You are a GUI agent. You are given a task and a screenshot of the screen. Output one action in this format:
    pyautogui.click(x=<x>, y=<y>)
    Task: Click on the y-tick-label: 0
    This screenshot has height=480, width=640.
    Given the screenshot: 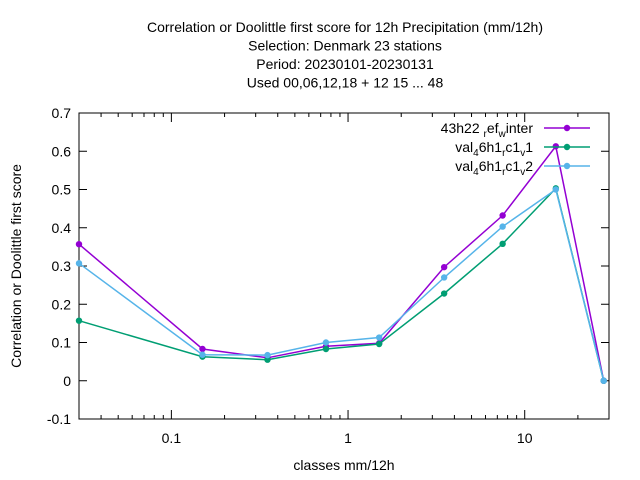 What is the action you would take?
    pyautogui.click(x=67, y=381)
    